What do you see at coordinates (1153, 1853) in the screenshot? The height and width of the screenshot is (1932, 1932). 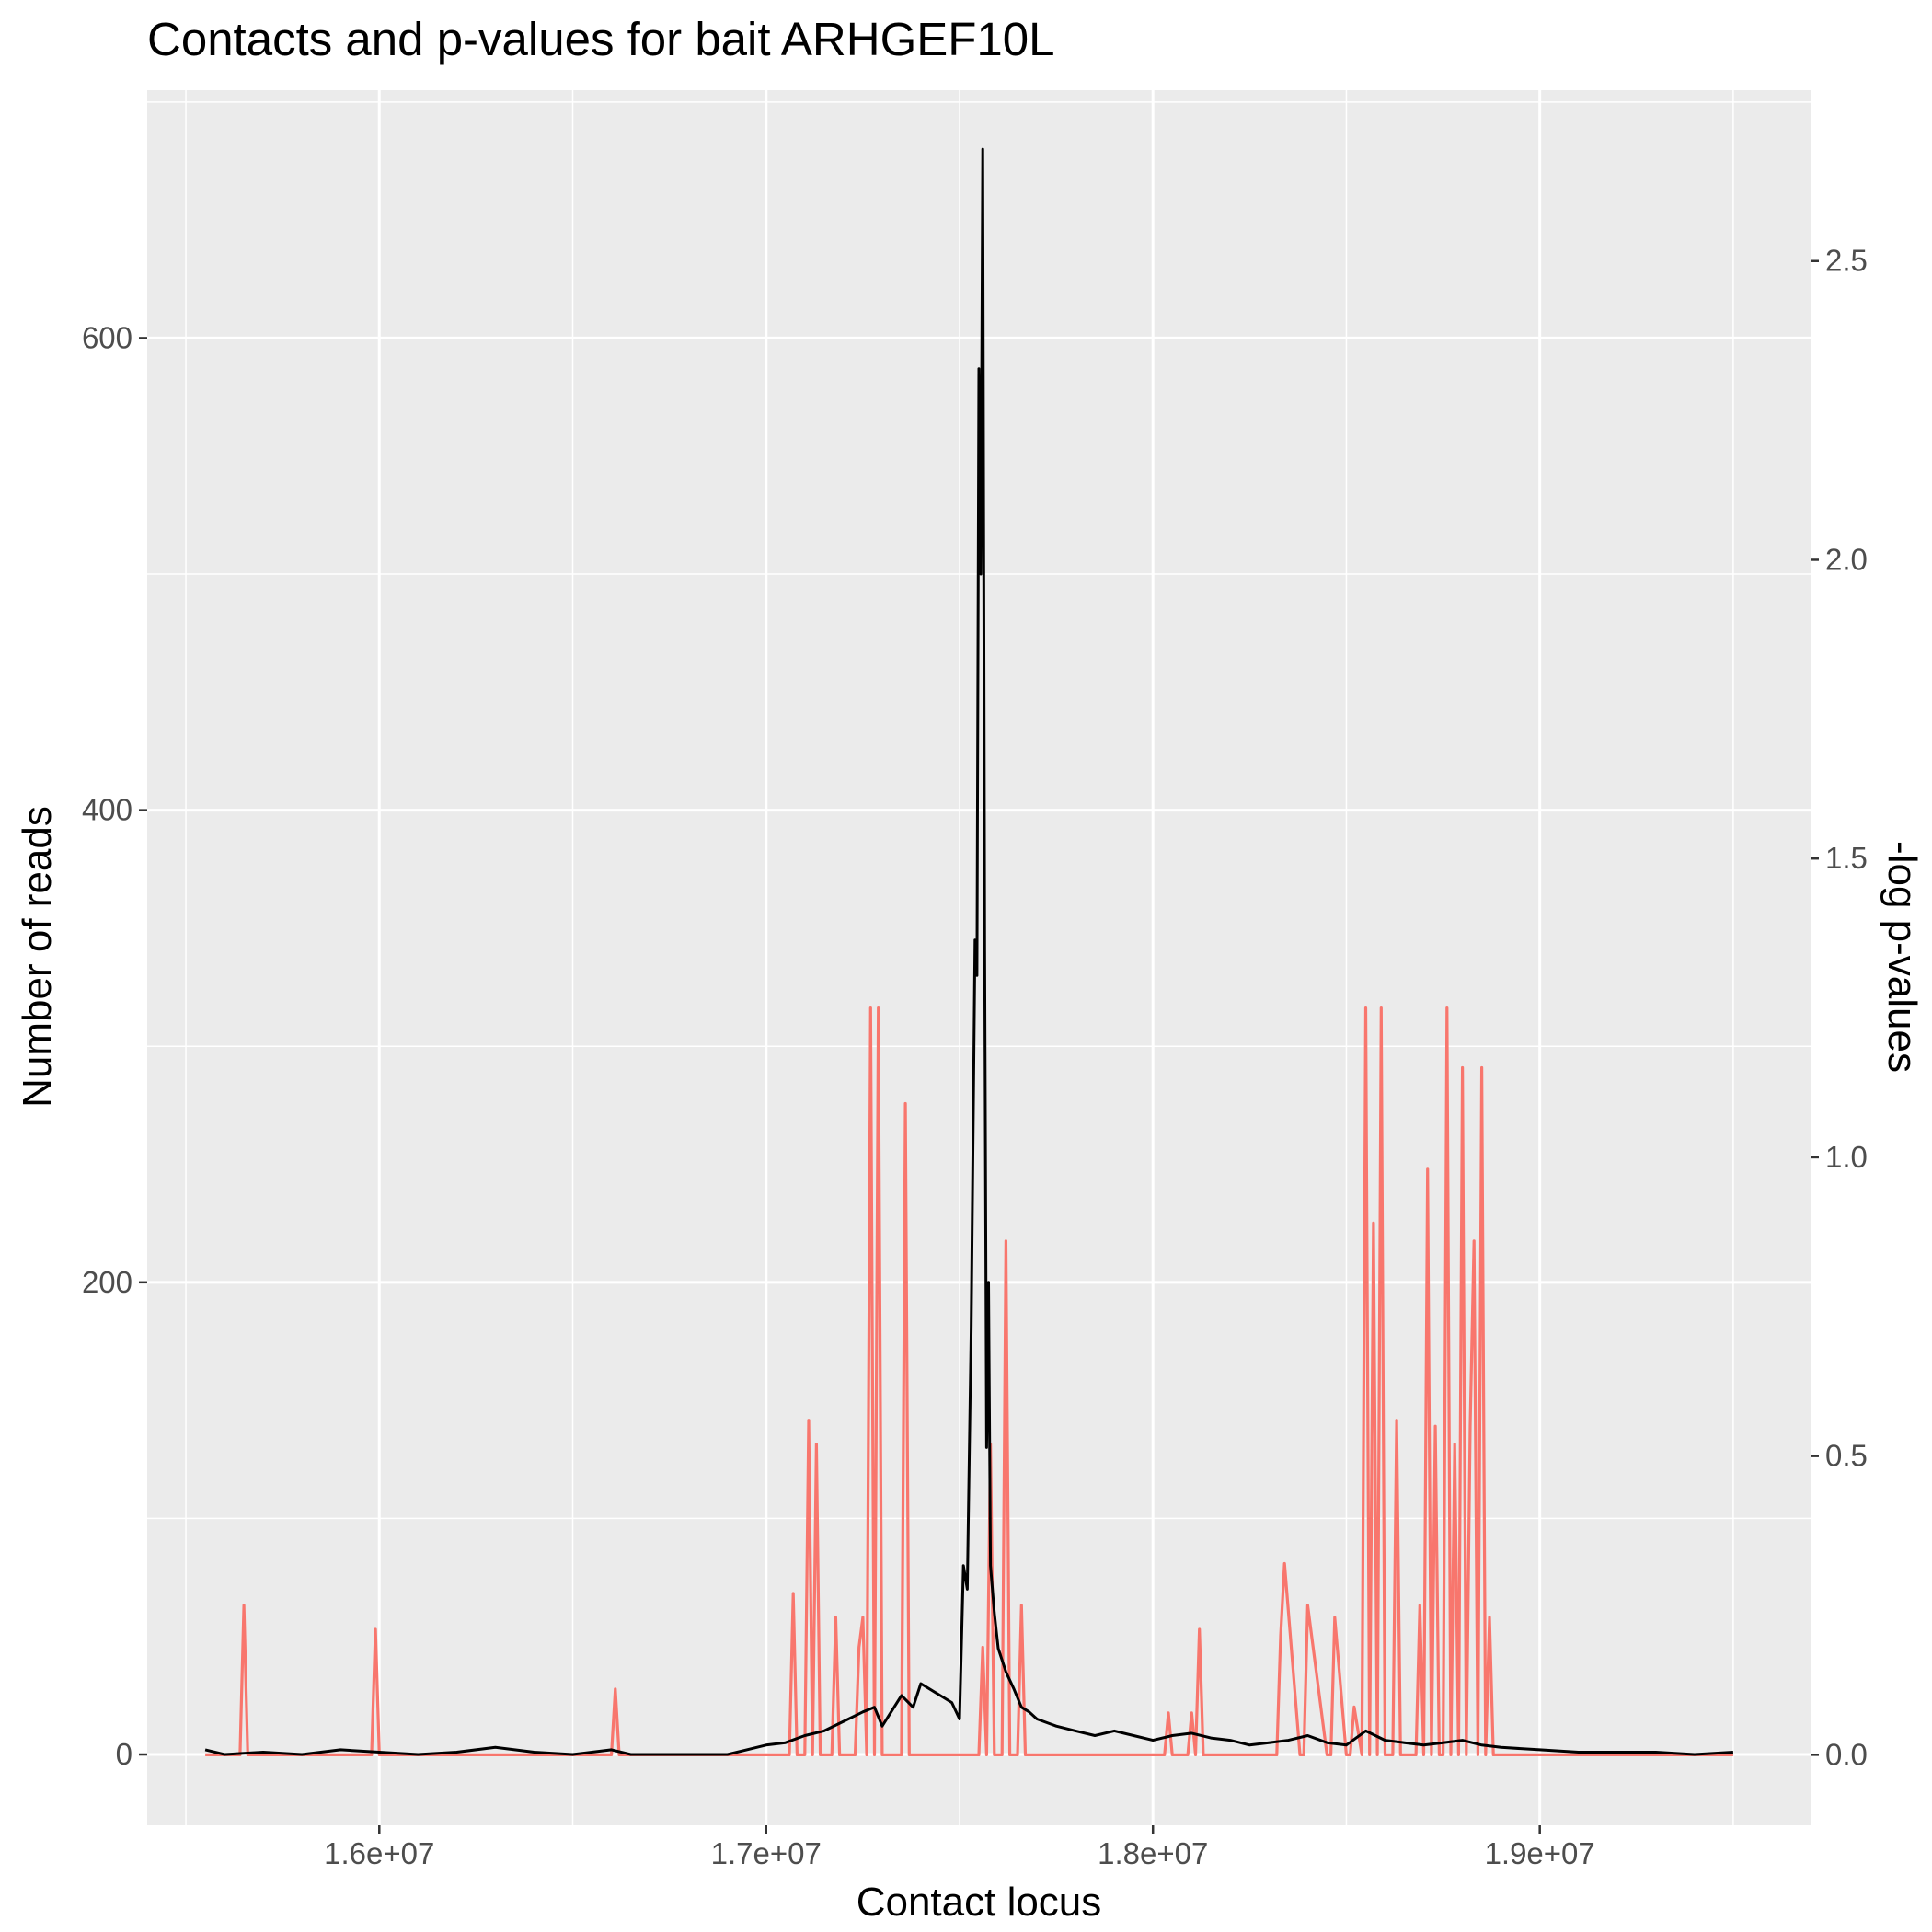 I see `x-tick-label: 1.8e+07` at bounding box center [1153, 1853].